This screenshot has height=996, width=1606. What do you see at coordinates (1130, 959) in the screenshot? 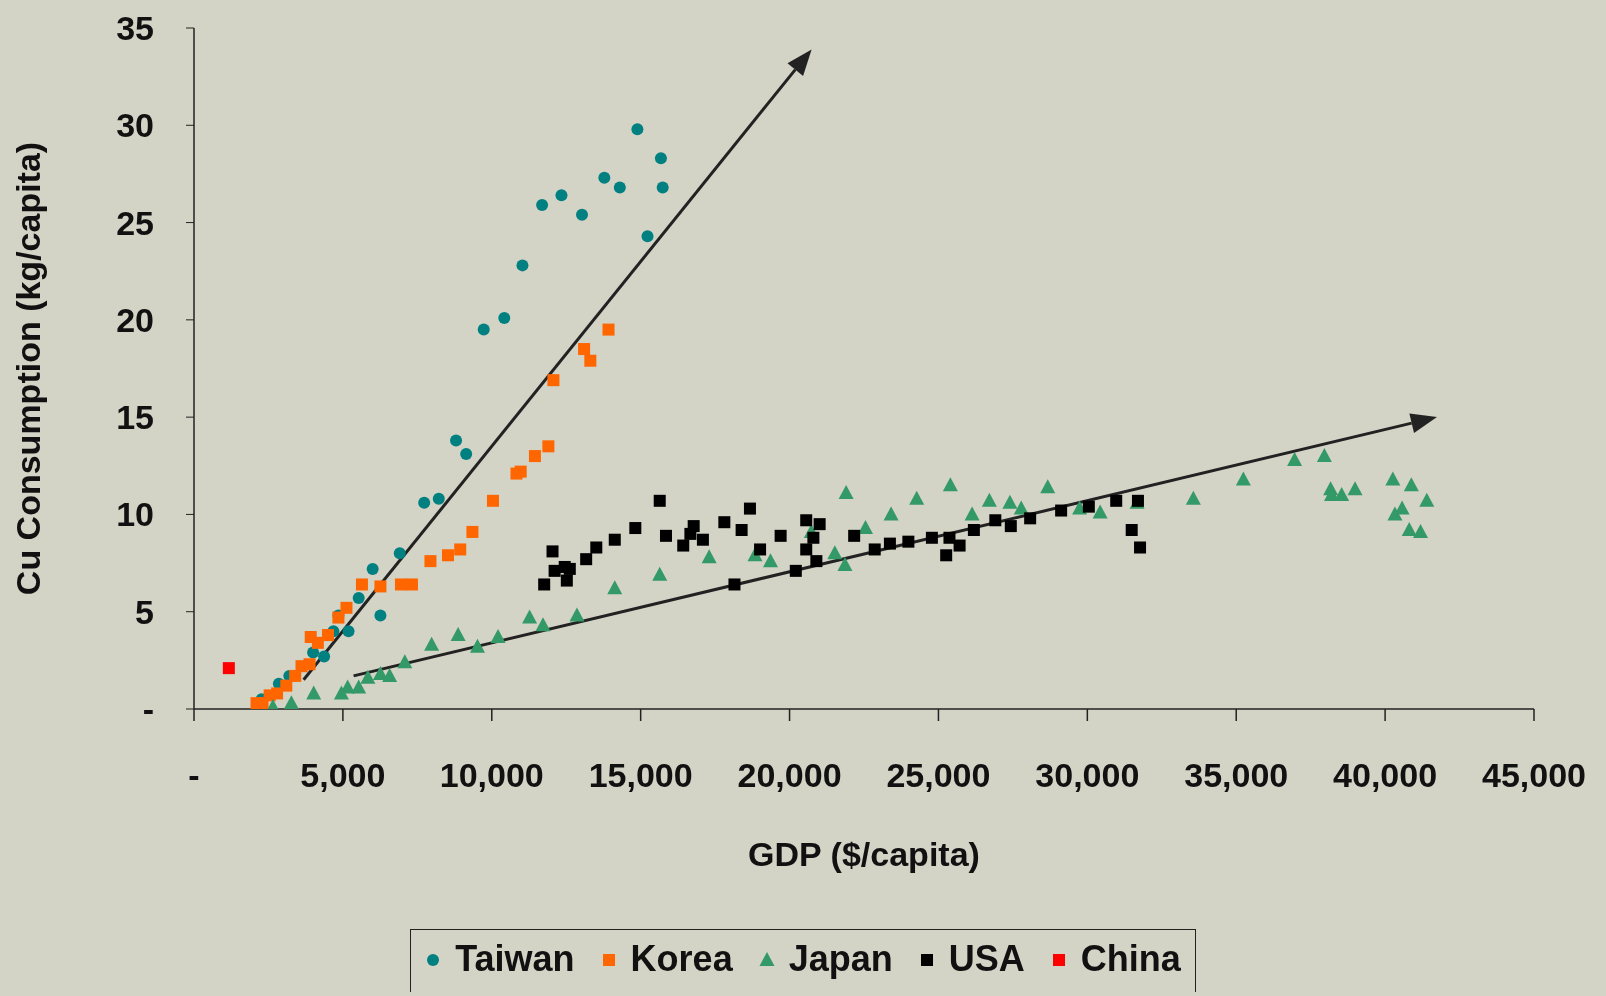
I see `legend-label: China` at bounding box center [1130, 959].